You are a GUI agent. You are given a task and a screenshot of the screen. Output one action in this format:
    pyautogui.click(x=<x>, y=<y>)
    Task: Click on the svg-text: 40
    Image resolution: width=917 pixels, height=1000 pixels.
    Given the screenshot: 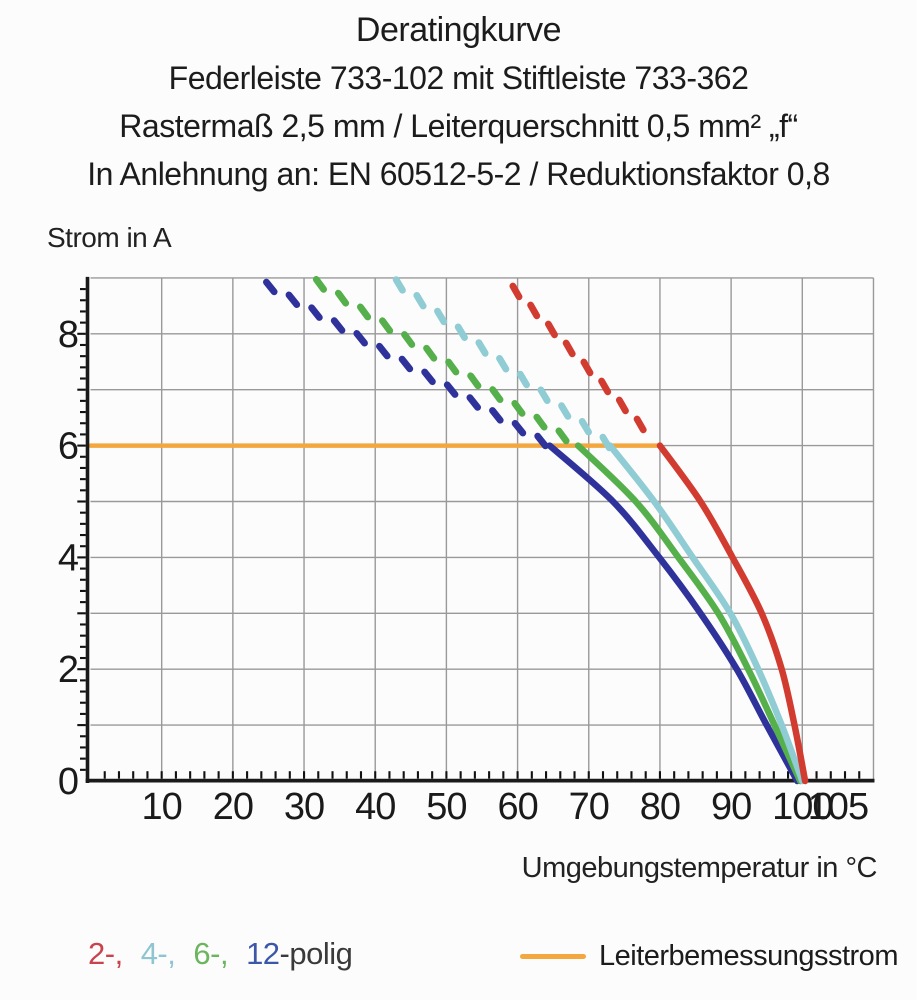 What is the action you would take?
    pyautogui.click(x=375, y=807)
    